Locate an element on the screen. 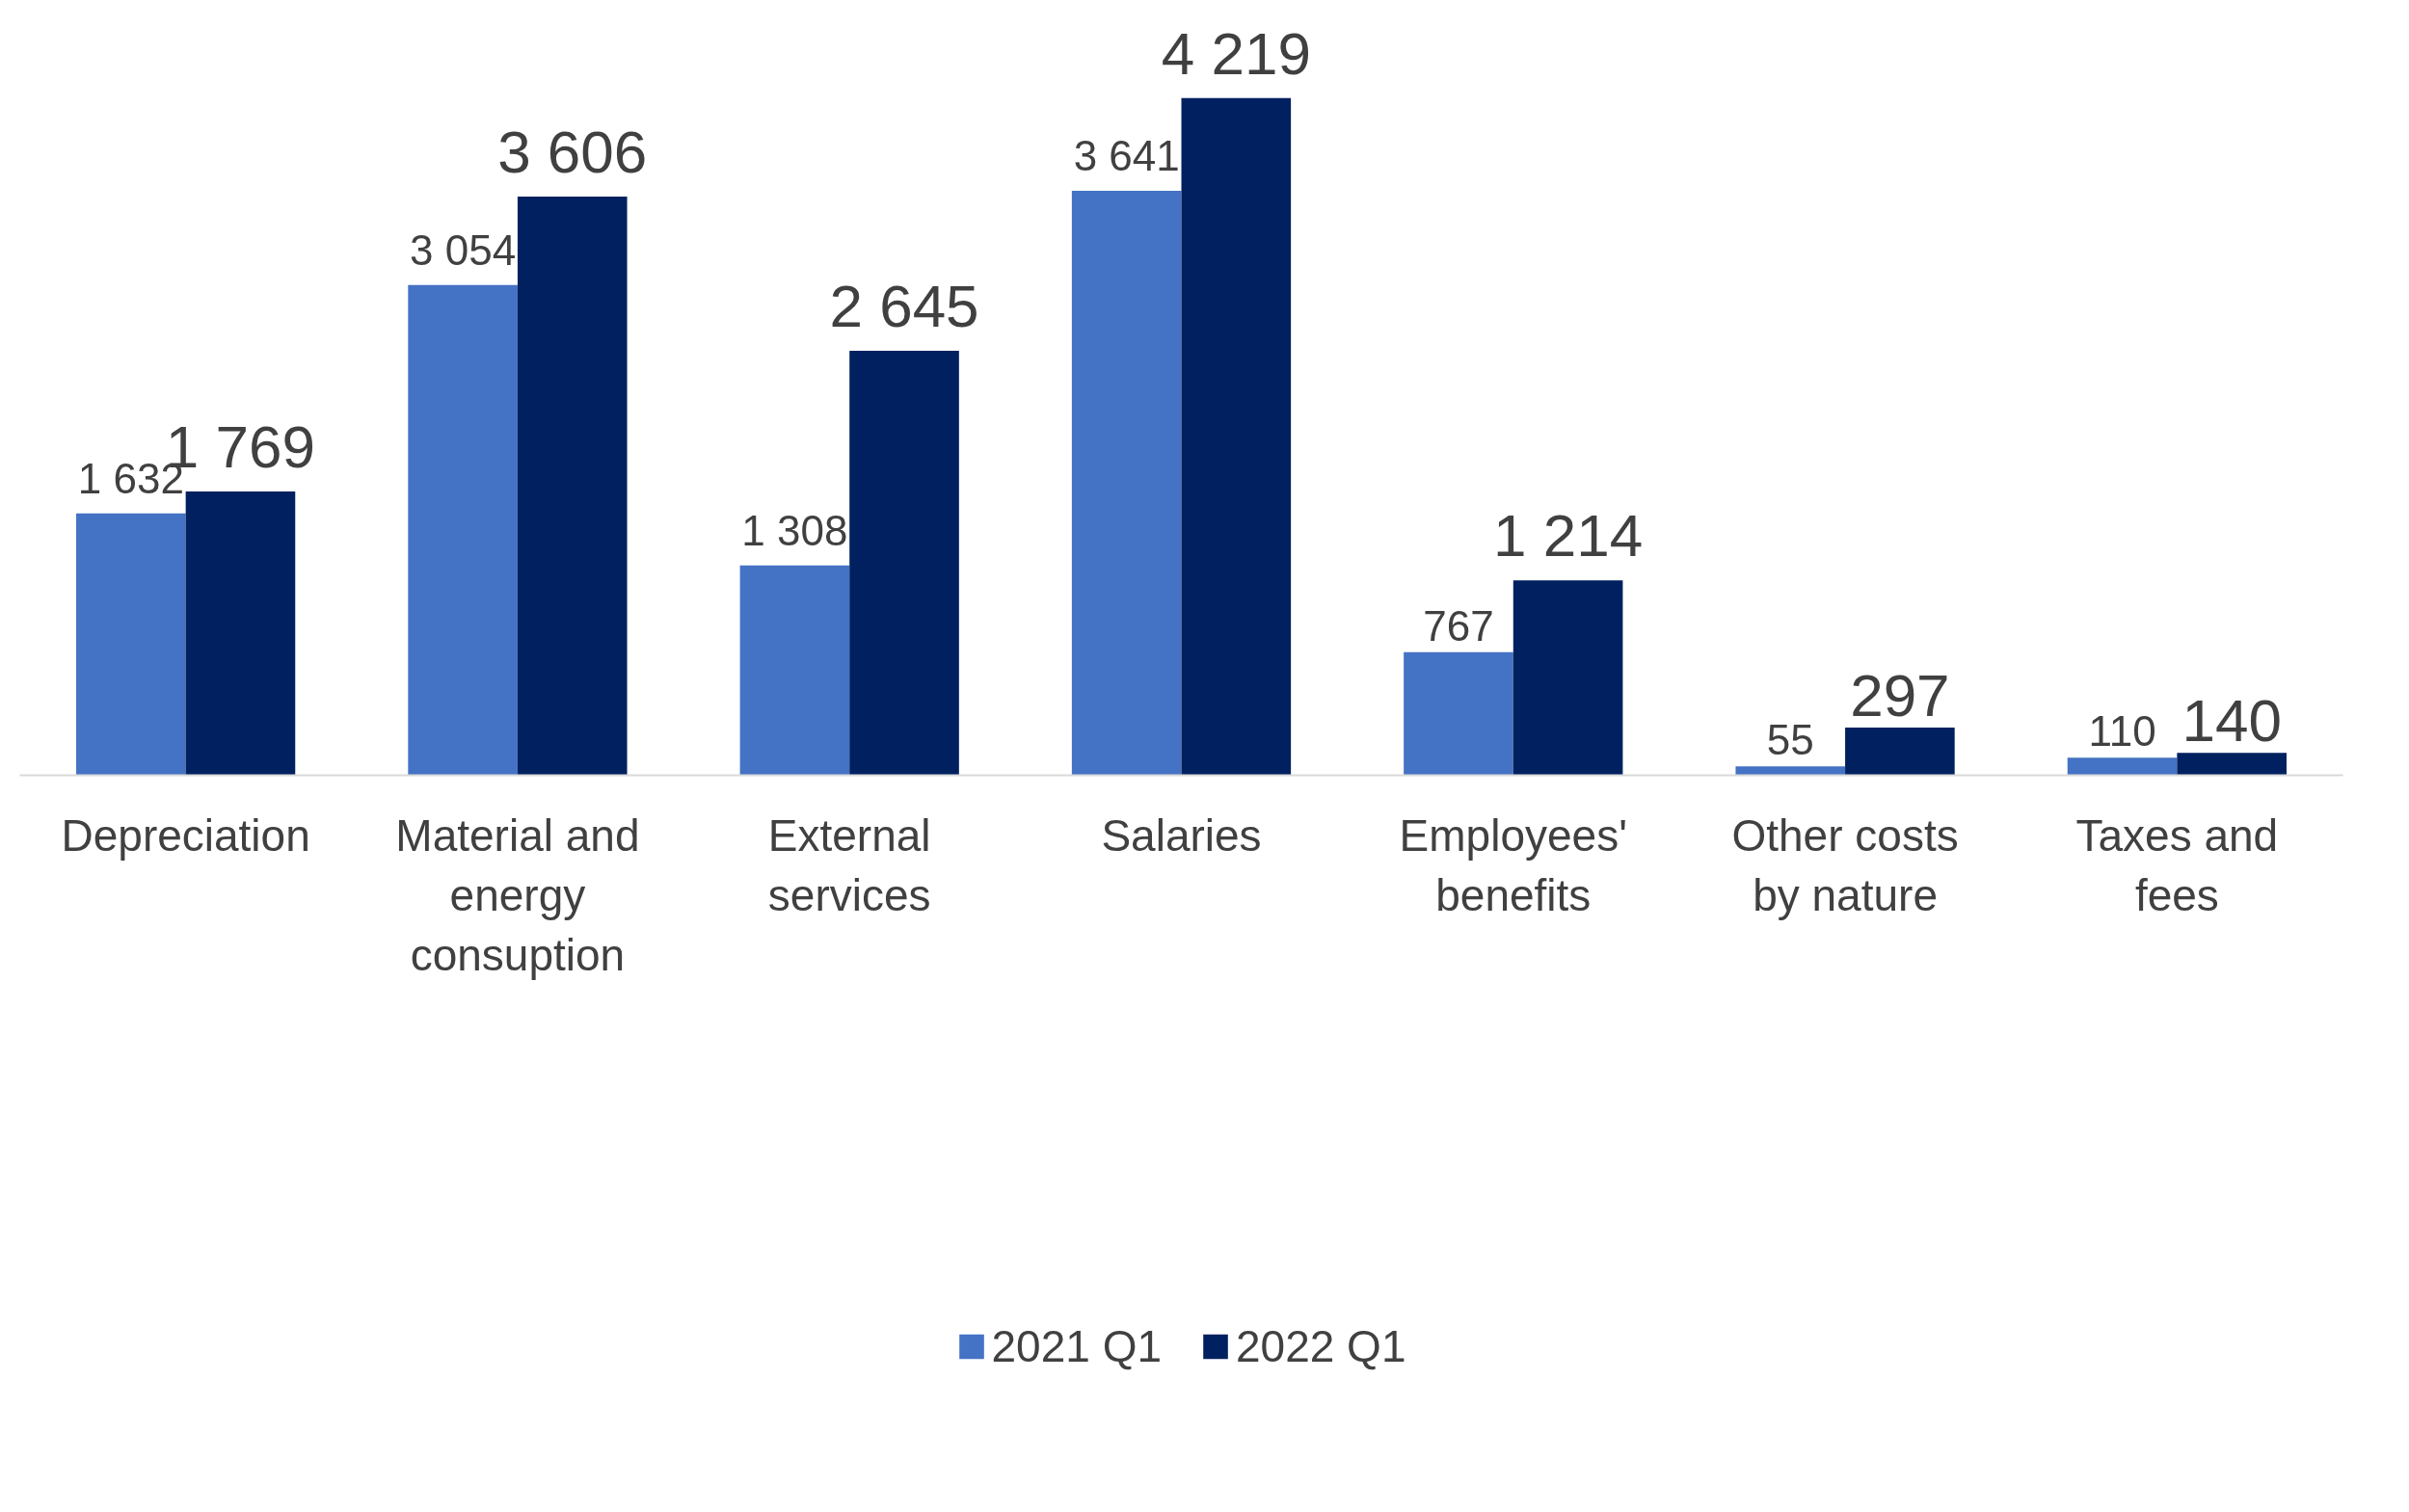 Image resolution: width=2409 pixels, height=1512 pixels. data-label: 110 is located at coordinates (2122, 731).